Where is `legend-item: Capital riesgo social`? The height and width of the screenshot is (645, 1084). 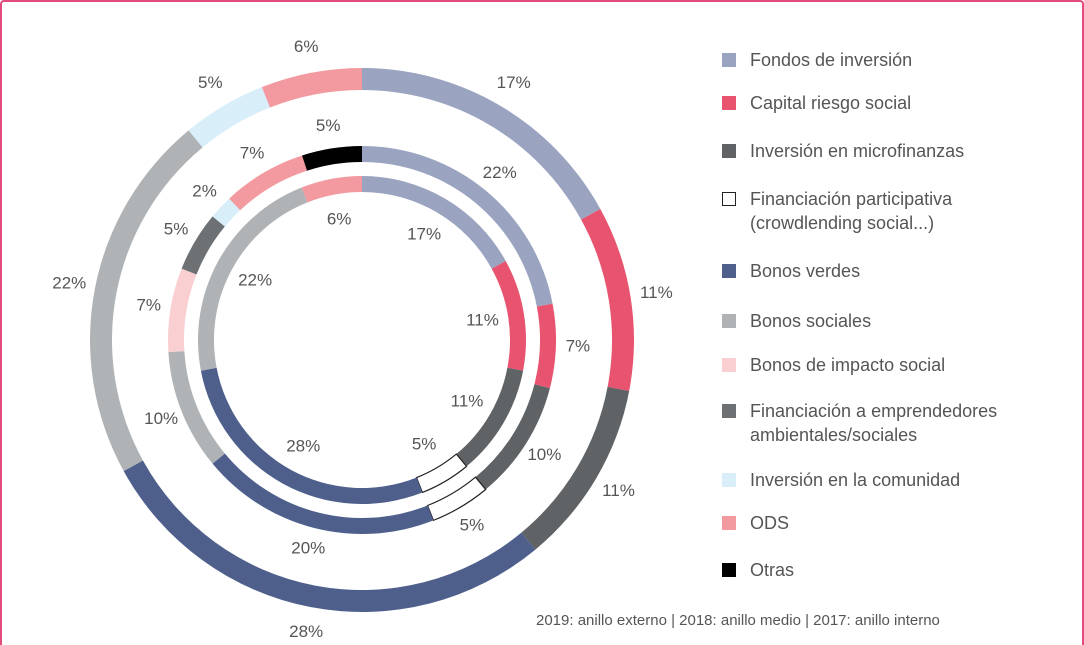 legend-item: Capital riesgo social is located at coordinates (892, 103).